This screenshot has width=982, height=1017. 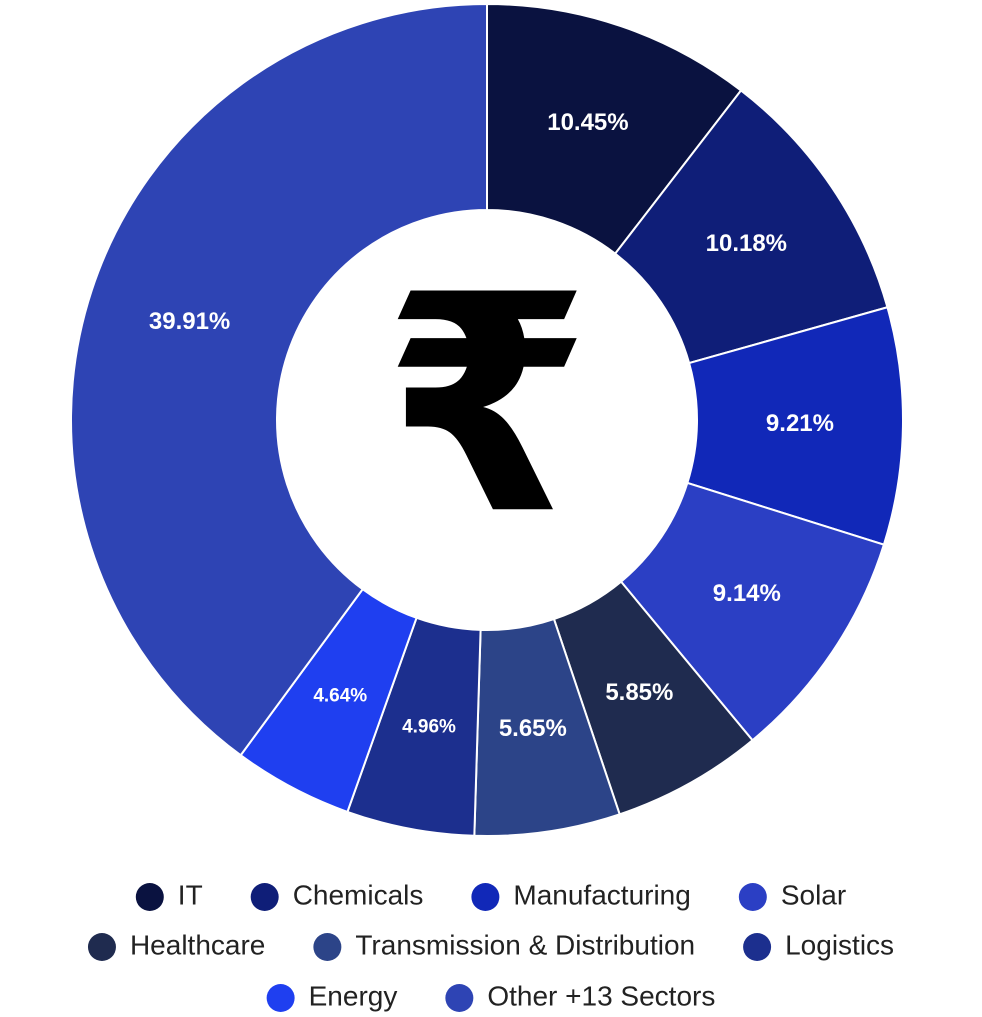 What do you see at coordinates (190, 894) in the screenshot?
I see `legend-label: IT` at bounding box center [190, 894].